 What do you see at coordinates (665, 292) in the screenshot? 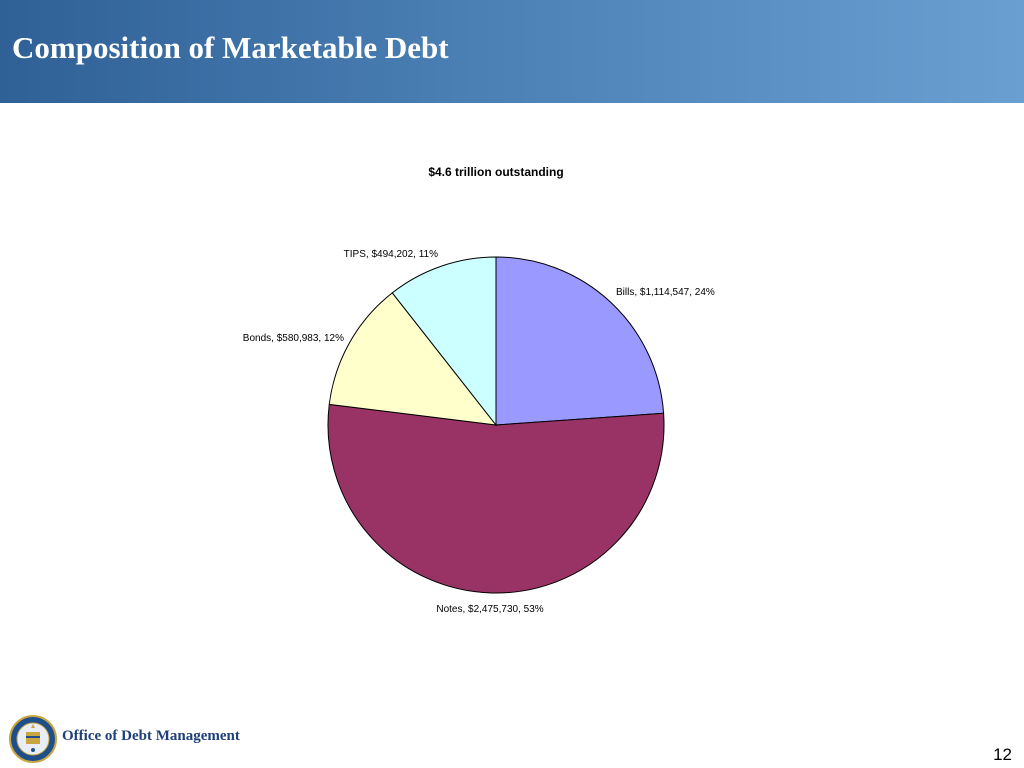
I see `pie-label-bills: Bills, $1,114,547, 24%` at bounding box center [665, 292].